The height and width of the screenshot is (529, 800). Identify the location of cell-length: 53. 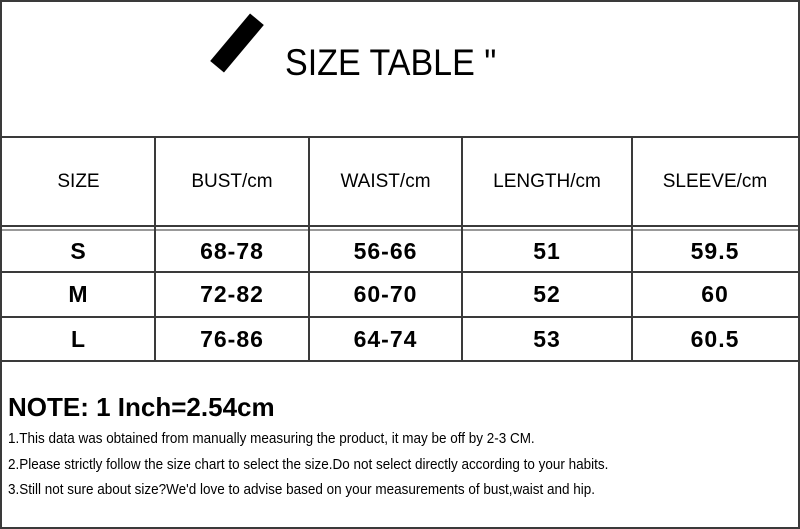
(547, 339).